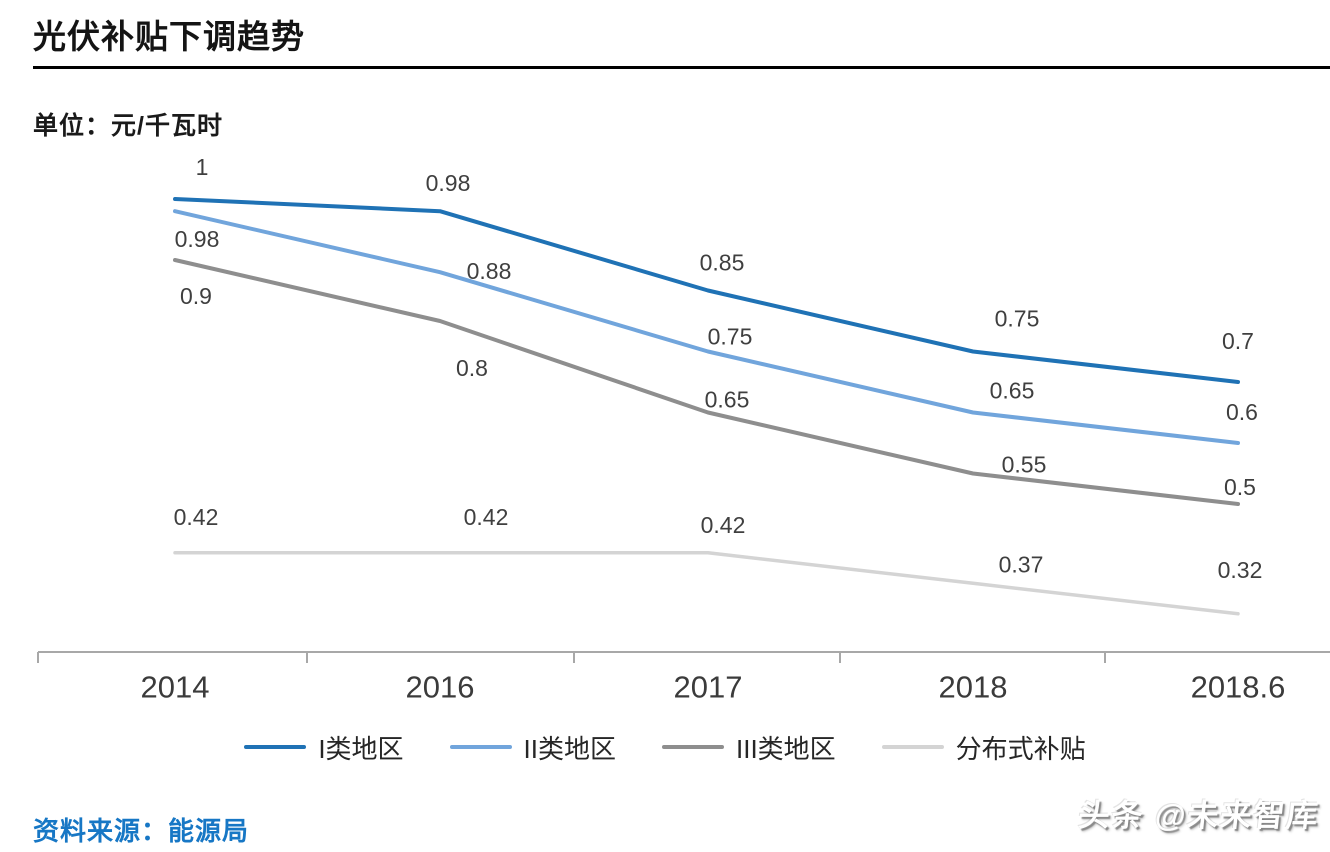 The image size is (1330, 852). Describe the element at coordinates (489, 271) in the screenshot. I see `data-label-s1-p1: 0.88` at that location.